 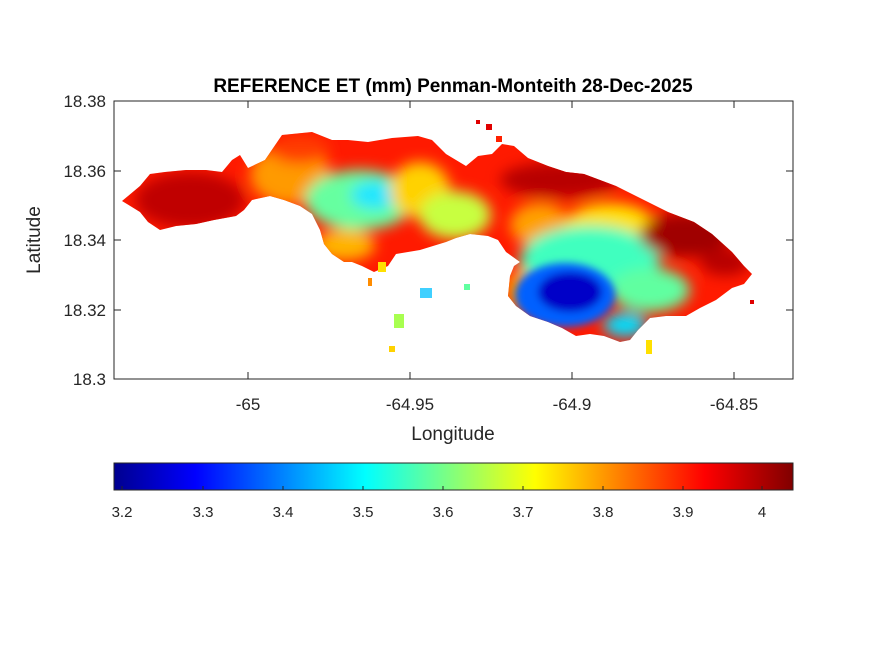 I want to click on x-tick-label: -65, so click(x=248, y=404).